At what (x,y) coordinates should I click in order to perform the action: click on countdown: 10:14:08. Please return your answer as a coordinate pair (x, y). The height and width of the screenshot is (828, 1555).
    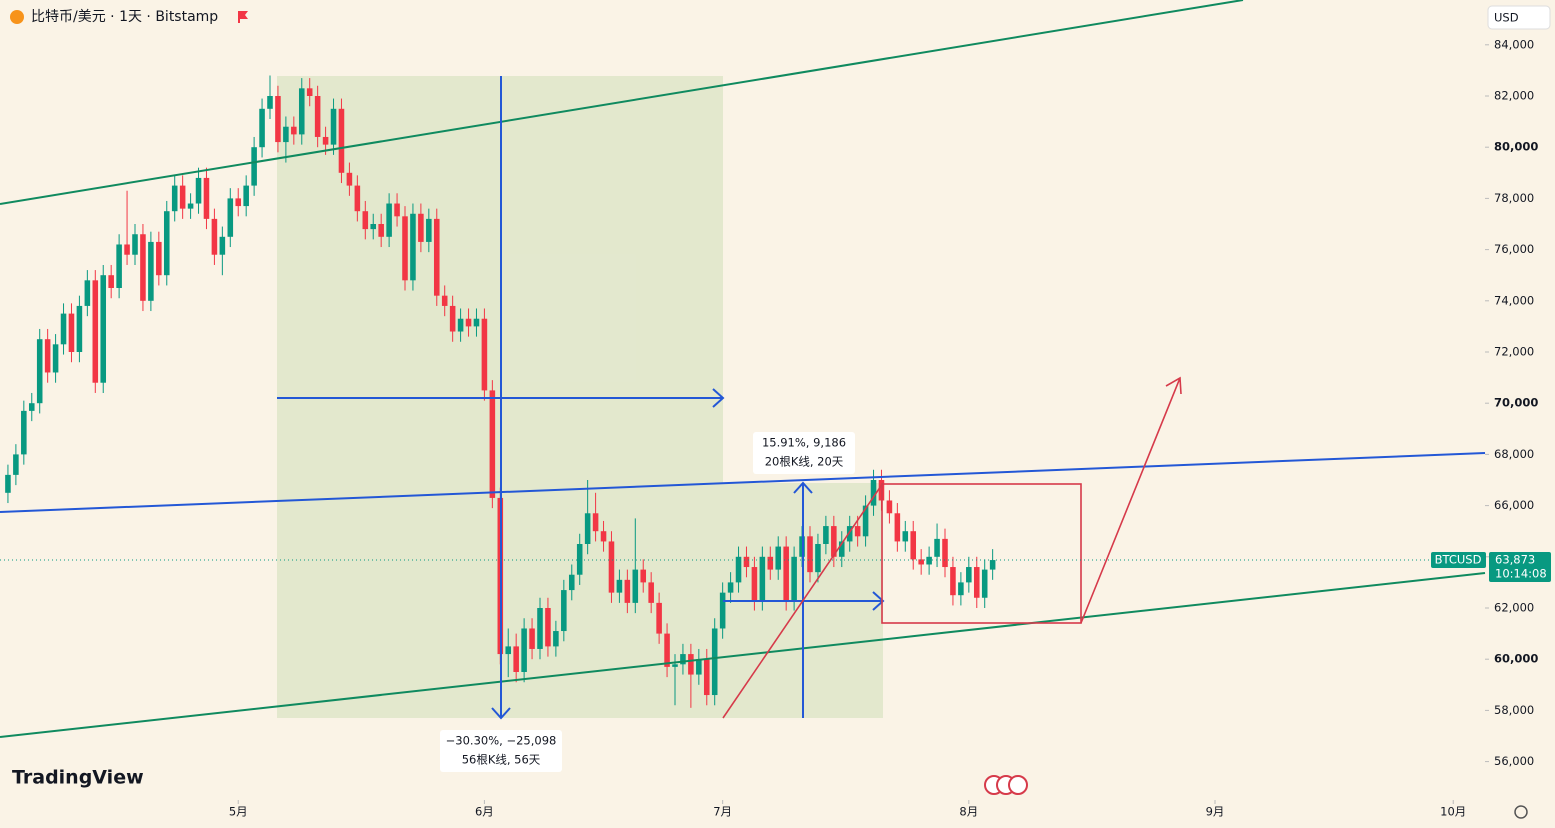
    Looking at the image, I should click on (1521, 574).